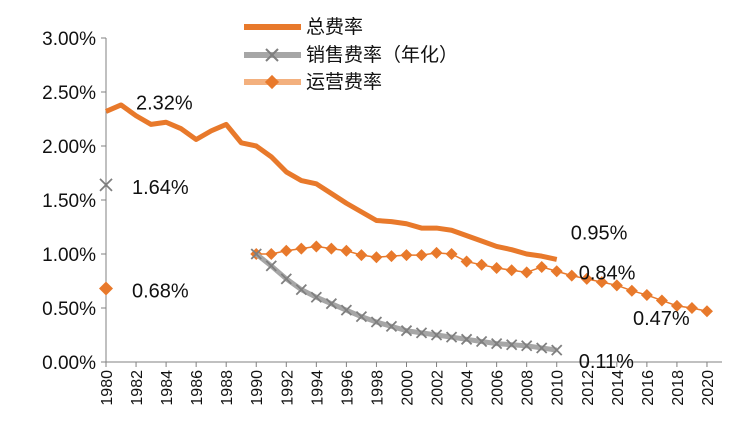 Image resolution: width=740 pixels, height=447 pixels. What do you see at coordinates (648, 388) in the screenshot?
I see `x-tick-label: 2016` at bounding box center [648, 388].